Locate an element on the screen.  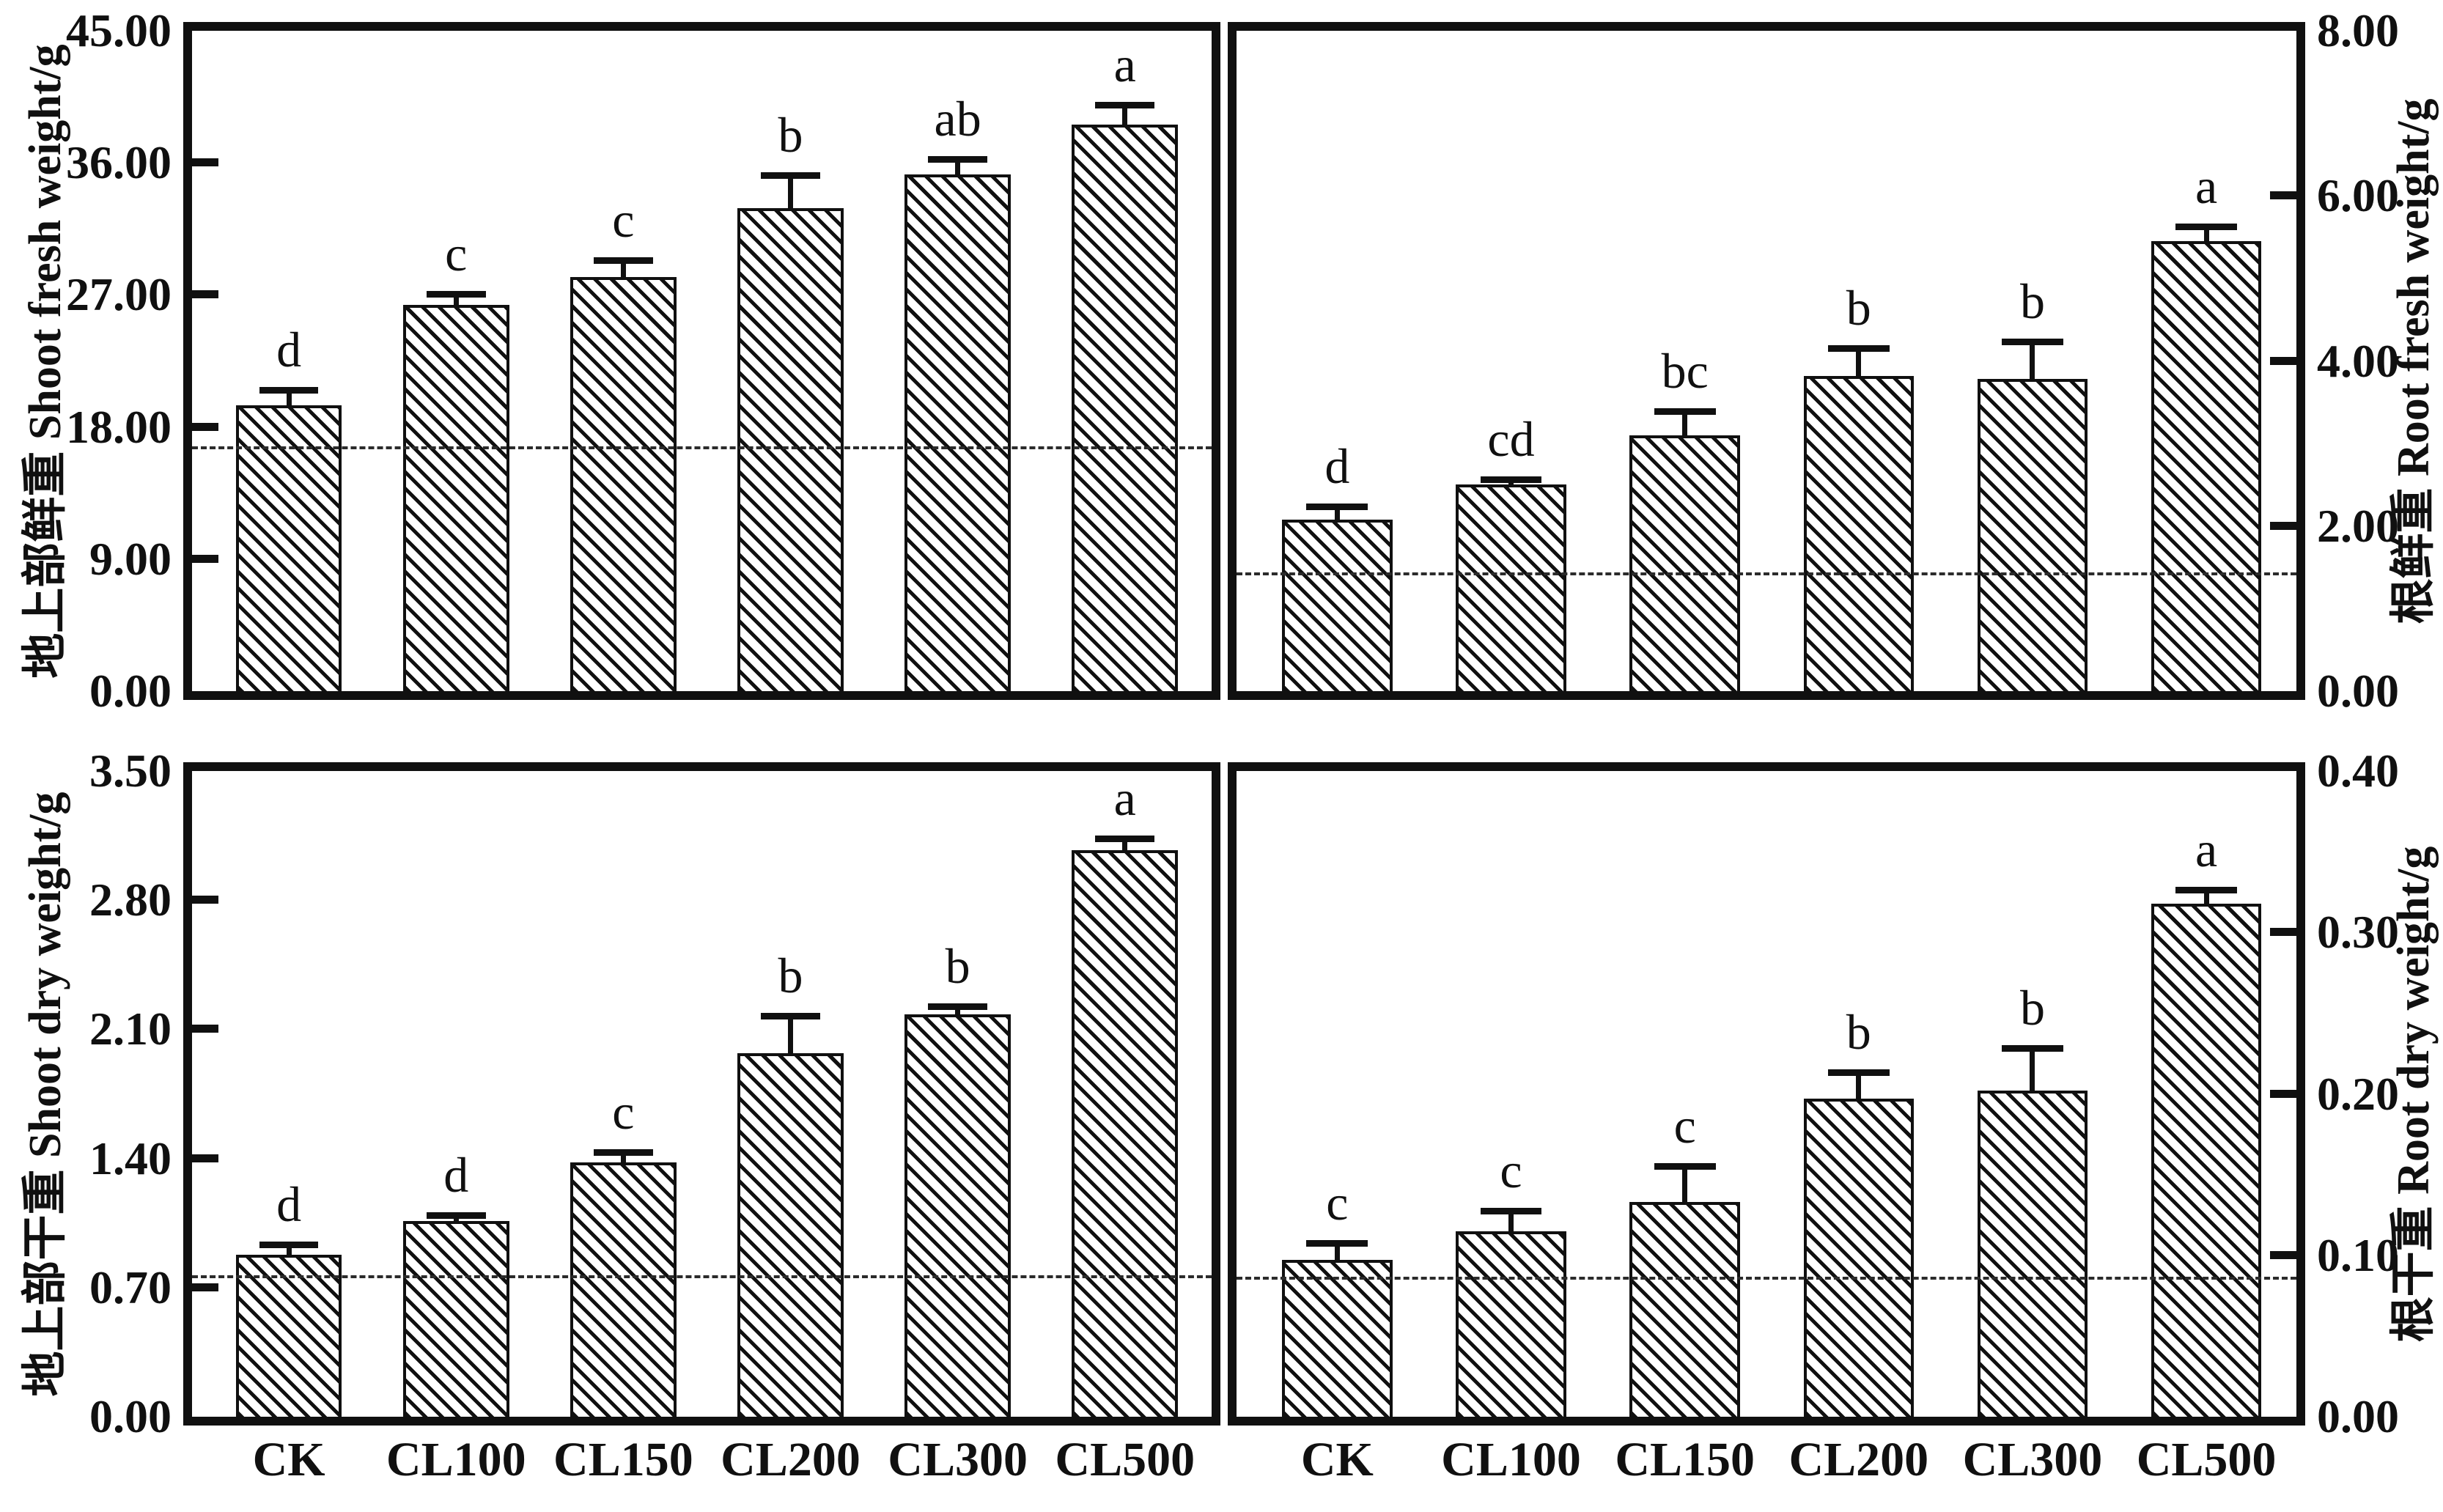
y-tick-label: 1.40 is located at coordinates (130, 1158).